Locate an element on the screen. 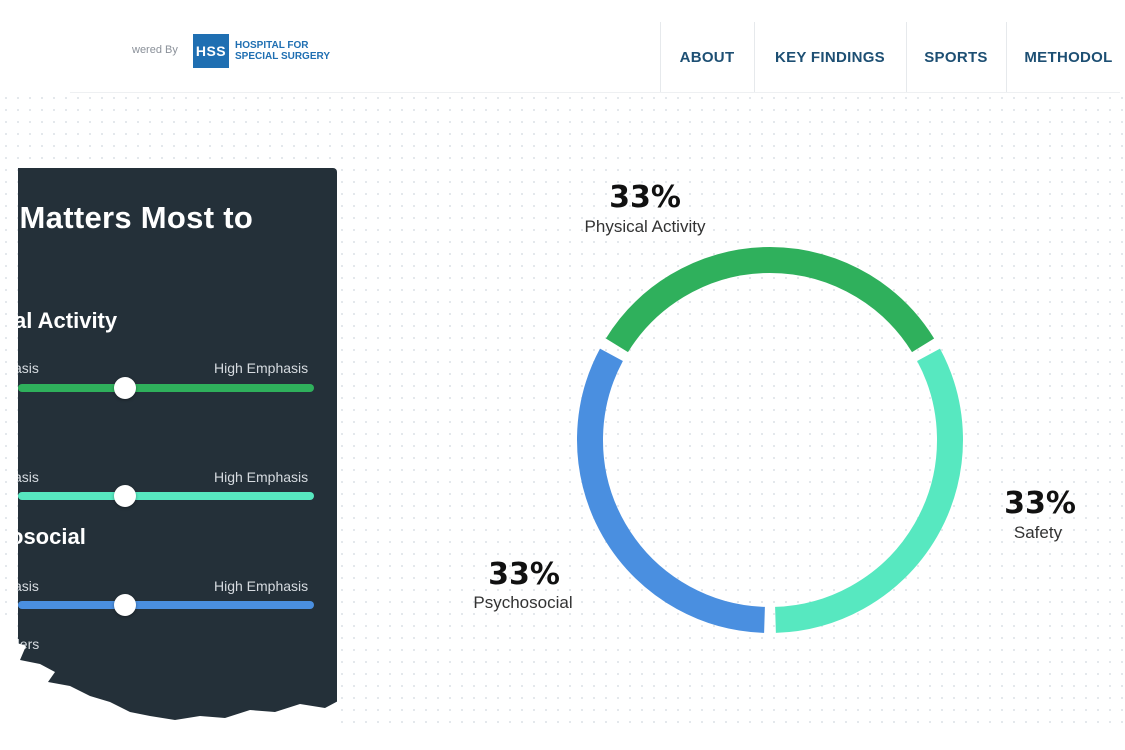 This screenshot has height=750, width=1125. physical-activity-label: Physical Activity is located at coordinates (645, 226).